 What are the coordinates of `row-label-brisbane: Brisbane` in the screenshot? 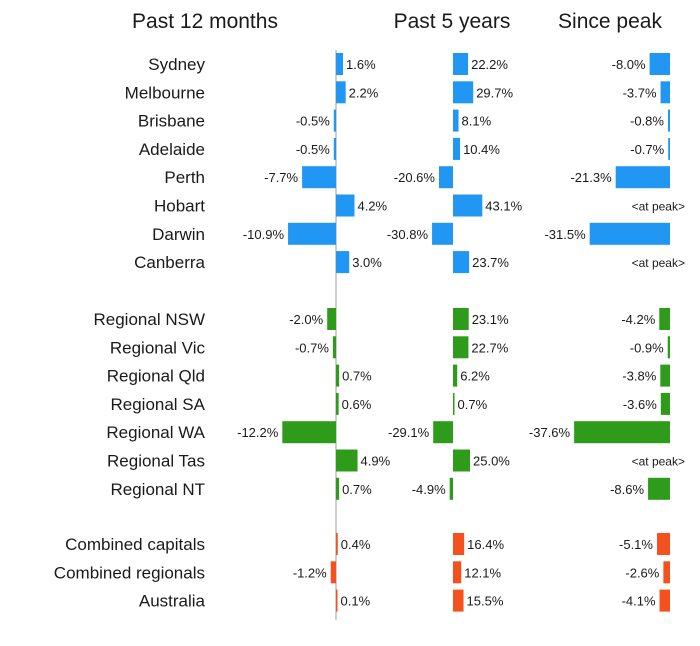 It's located at (171, 121).